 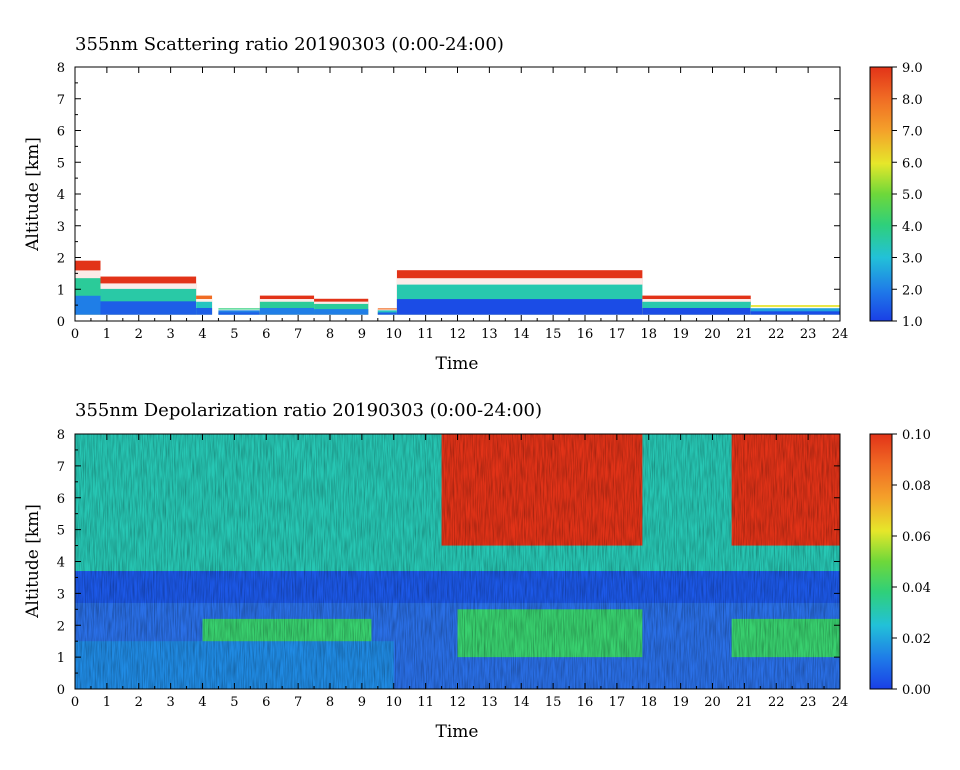 What do you see at coordinates (617, 702) in the screenshot?
I see `x-tick-label: 17` at bounding box center [617, 702].